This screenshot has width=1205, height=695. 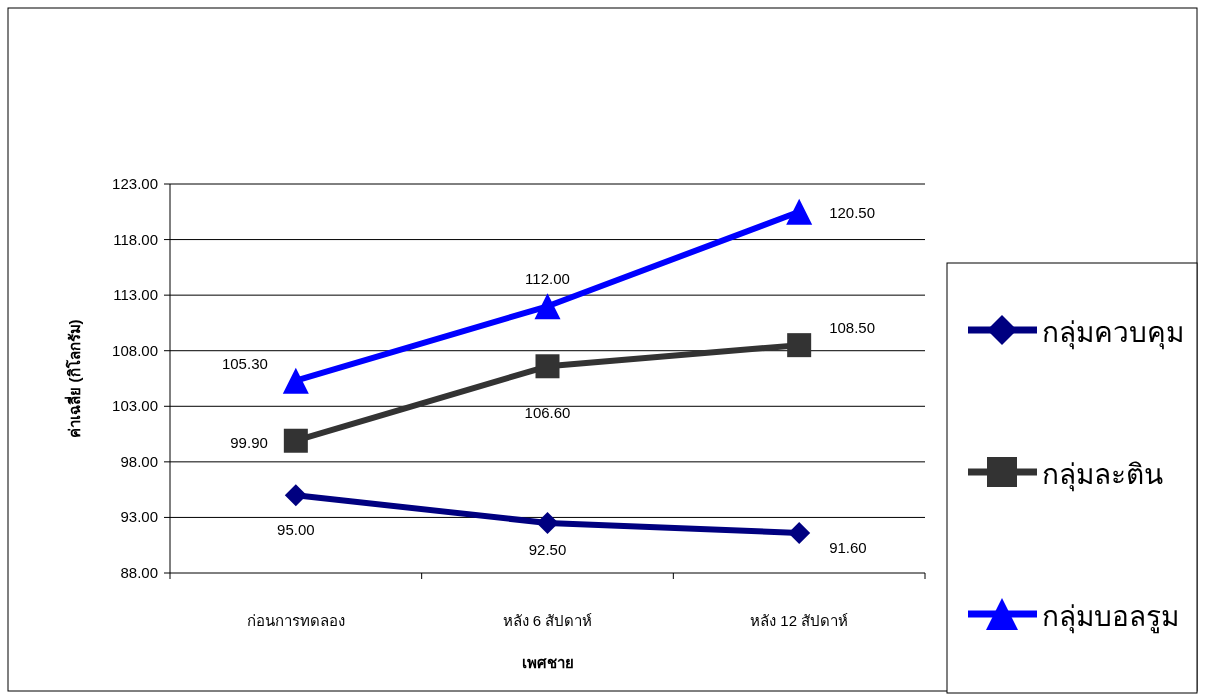 I want to click on data-label: 112.00, so click(x=547, y=279).